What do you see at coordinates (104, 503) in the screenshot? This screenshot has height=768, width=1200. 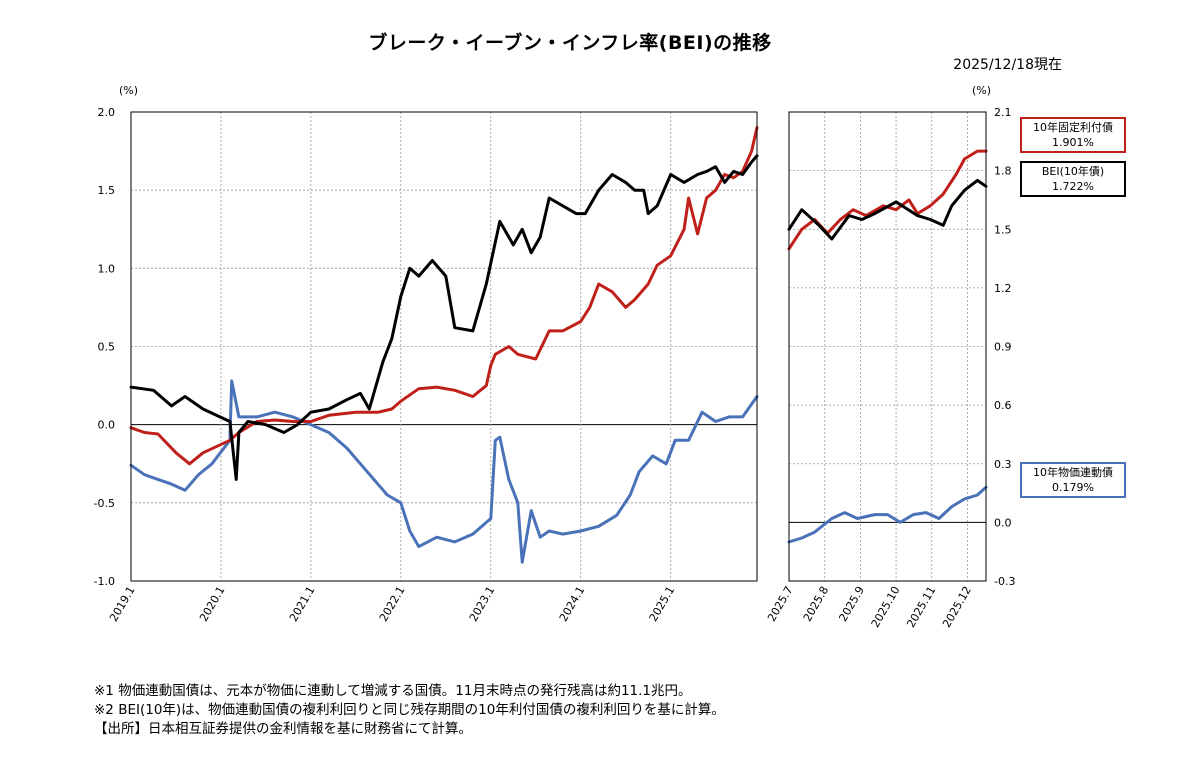 I see `main-y-tick-label: -0.5` at bounding box center [104, 503].